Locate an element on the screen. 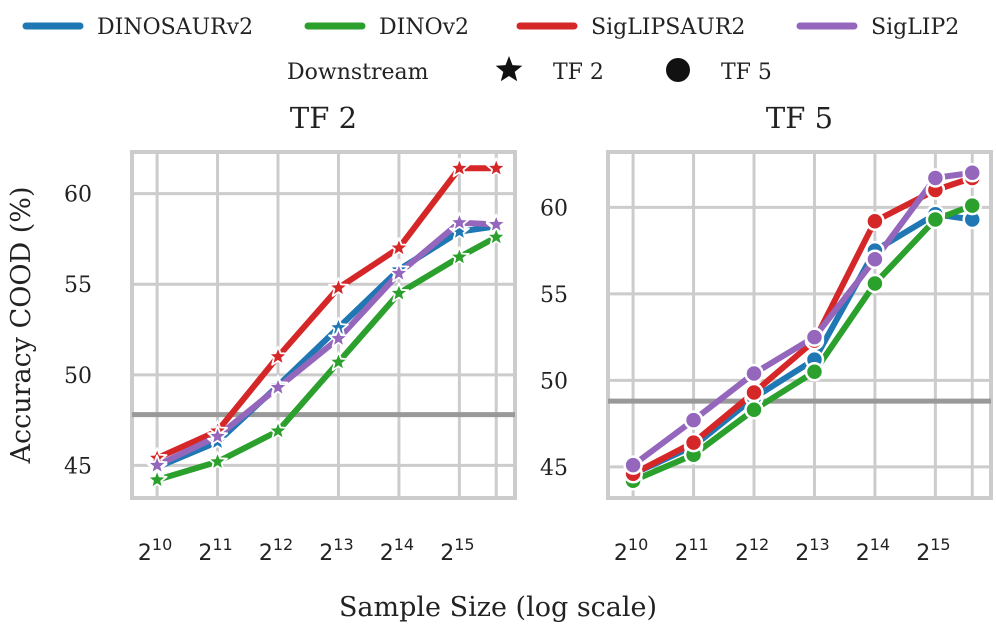 This screenshot has height=629, width=996. x-tick-label-1-0: 210 is located at coordinates (631, 550).